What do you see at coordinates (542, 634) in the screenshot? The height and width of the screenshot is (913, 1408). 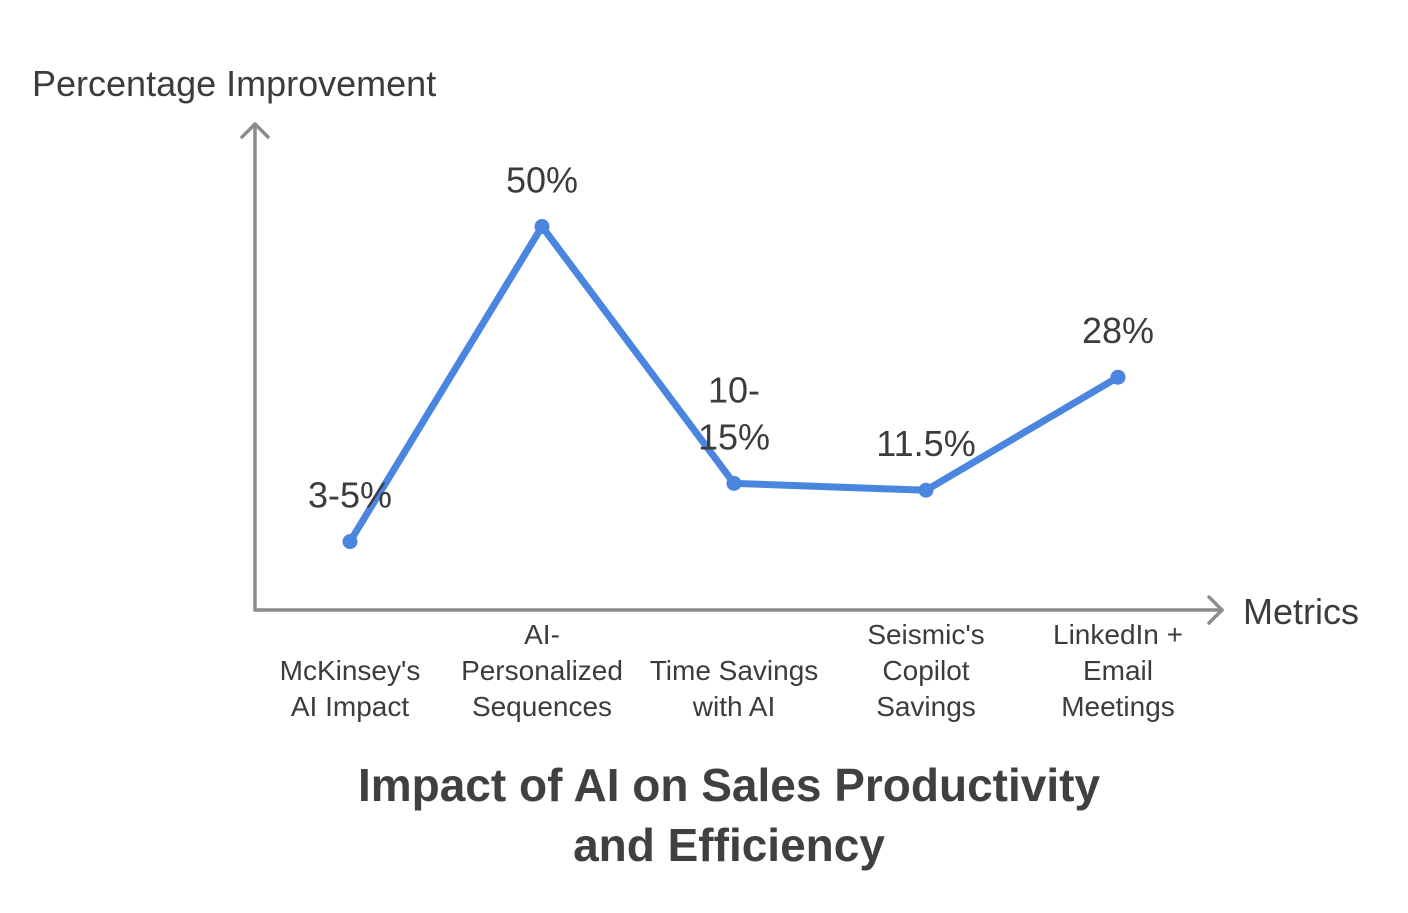 I see `x-tick-label-line: AI-` at bounding box center [542, 634].